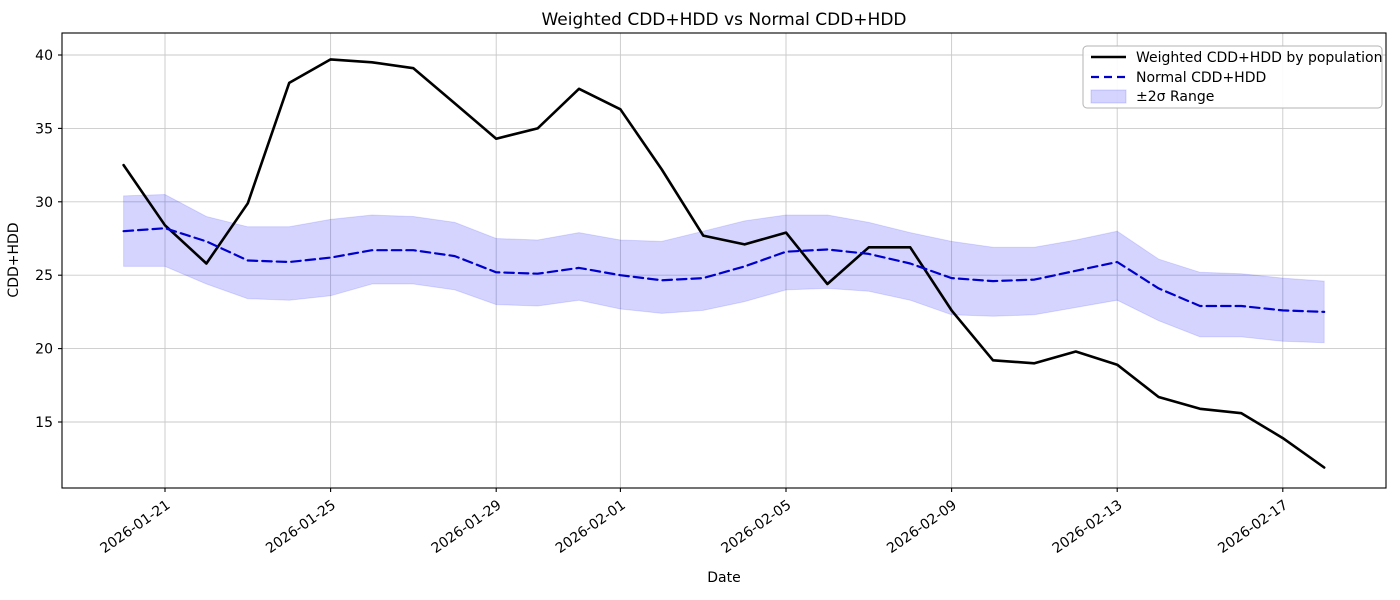  What do you see at coordinates (301, 527) in the screenshot?
I see `x-tick-label: 2026-01-25` at bounding box center [301, 527].